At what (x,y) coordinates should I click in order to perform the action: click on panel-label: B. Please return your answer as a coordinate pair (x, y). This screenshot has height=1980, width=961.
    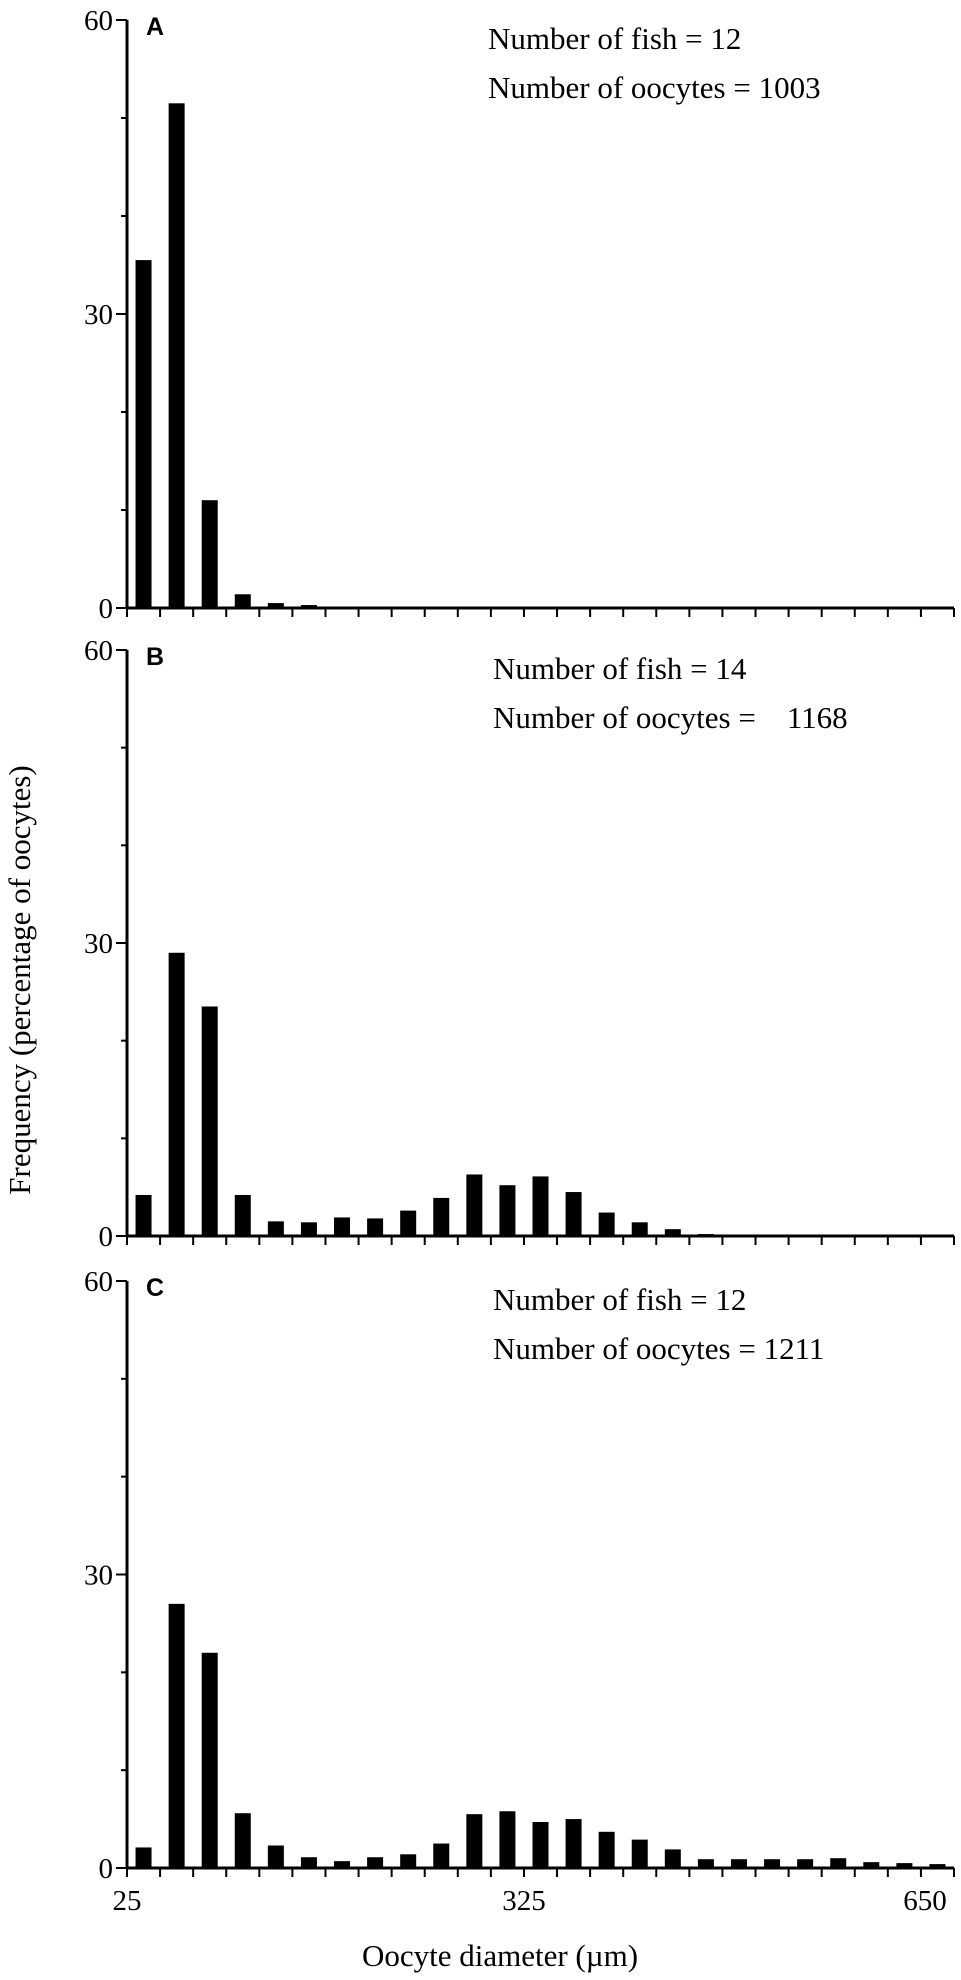
    Looking at the image, I should click on (155, 657).